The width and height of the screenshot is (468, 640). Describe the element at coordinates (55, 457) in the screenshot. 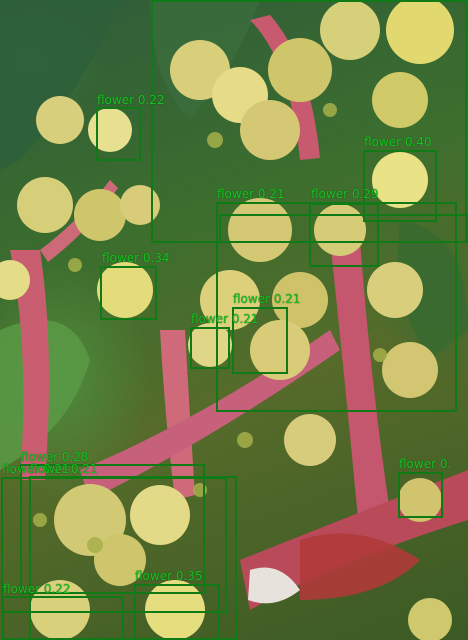

I see `detection-label: flower 0.28` at that location.